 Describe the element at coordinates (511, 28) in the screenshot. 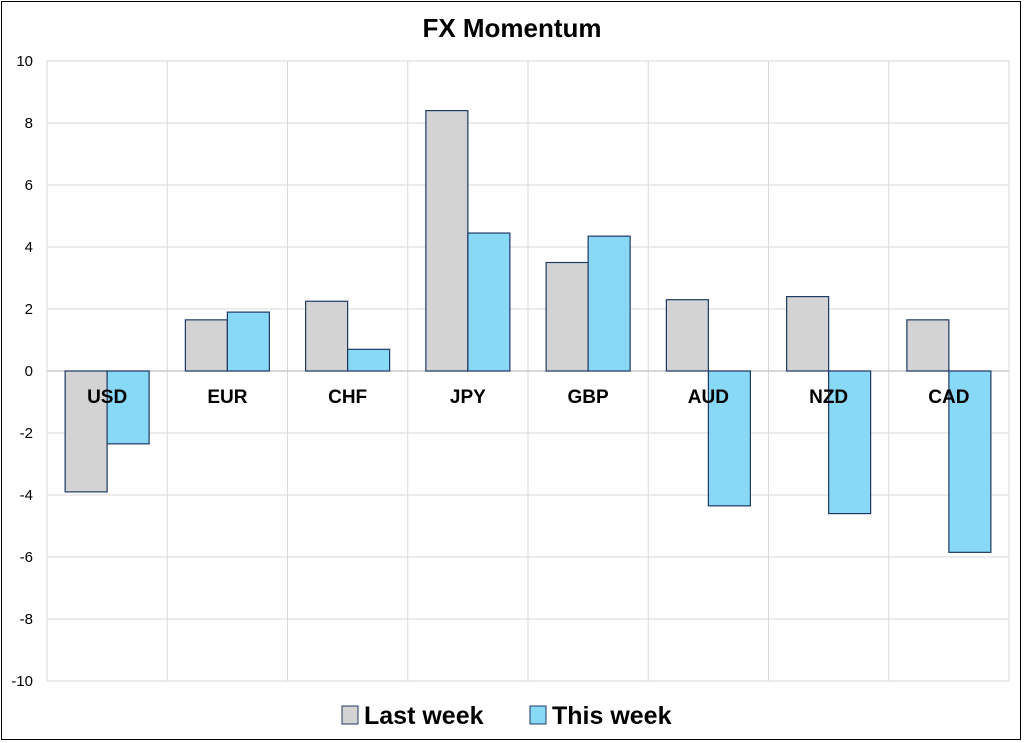

I see `chart-title: FX Momentum` at that location.